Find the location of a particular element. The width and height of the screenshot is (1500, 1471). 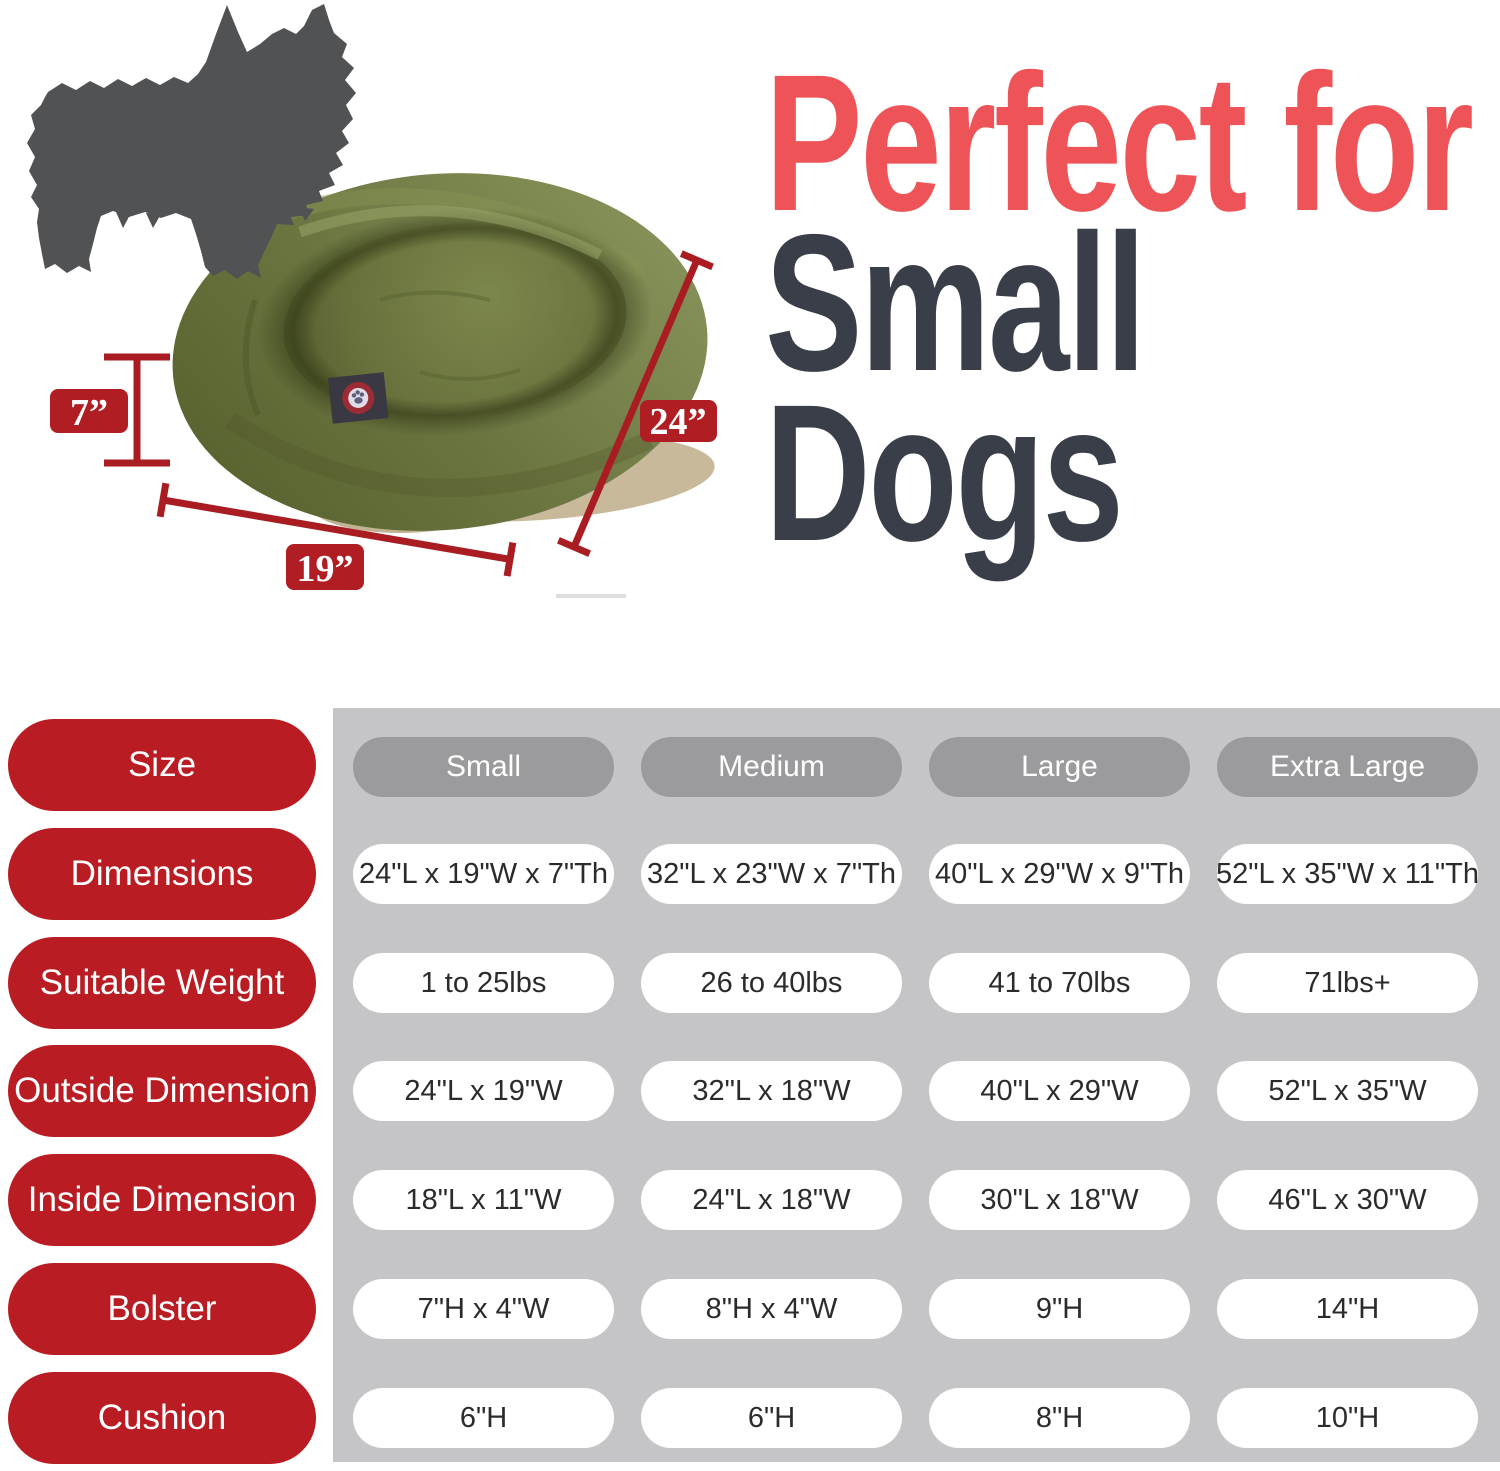

table-cell: 26 to 40lbs is located at coordinates (771, 983).